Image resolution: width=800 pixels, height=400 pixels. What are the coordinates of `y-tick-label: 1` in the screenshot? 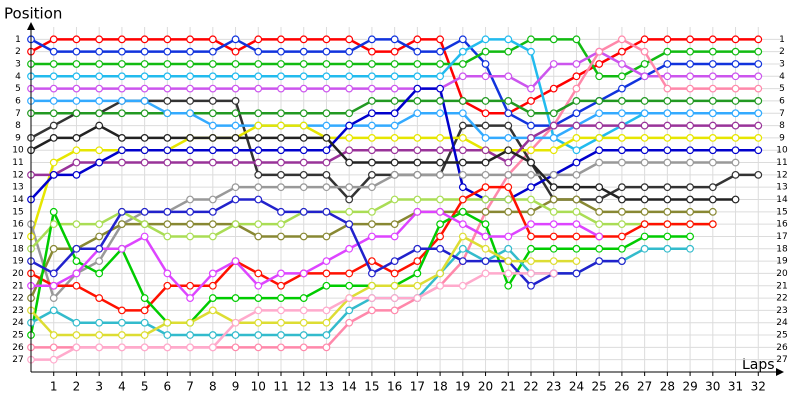 It's located at (18, 40).